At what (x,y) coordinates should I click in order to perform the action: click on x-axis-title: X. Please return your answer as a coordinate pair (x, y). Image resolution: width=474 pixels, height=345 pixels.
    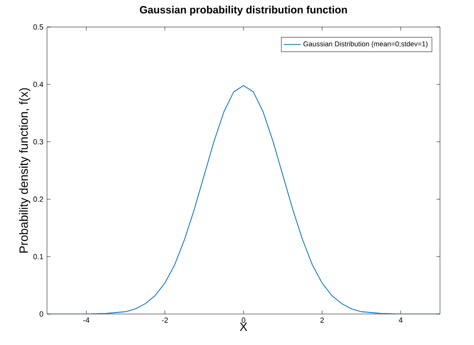
    Looking at the image, I should click on (244, 326).